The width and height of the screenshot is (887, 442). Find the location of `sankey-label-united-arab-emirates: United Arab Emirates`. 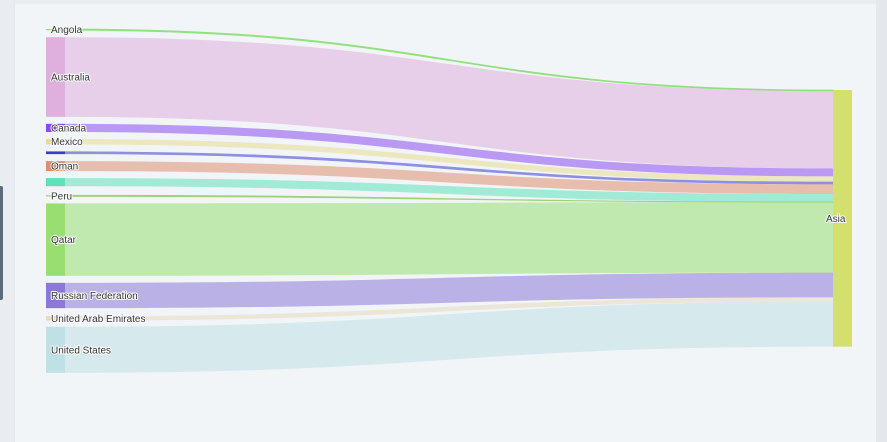

sankey-label-united-arab-emirates: United Arab Emirates is located at coordinates (98, 319).